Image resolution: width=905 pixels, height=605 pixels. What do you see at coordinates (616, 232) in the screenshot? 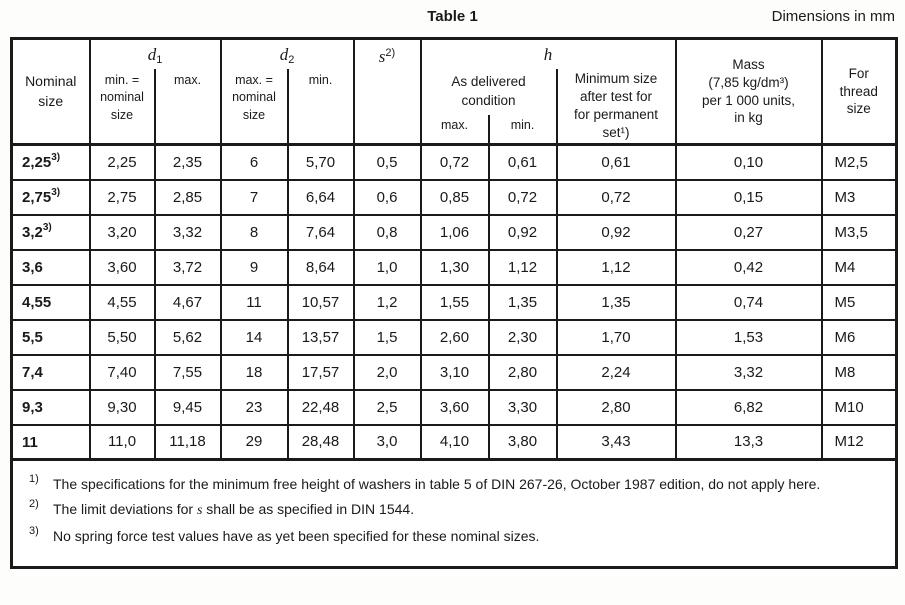
I see `cell-h-min-after-test: 0,92` at bounding box center [616, 232].